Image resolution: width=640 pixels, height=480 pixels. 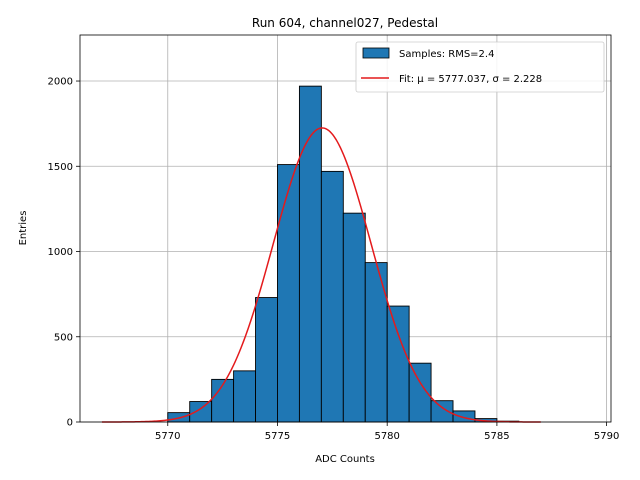 What do you see at coordinates (496, 436) in the screenshot?
I see `x-tick-label-3: 5785` at bounding box center [496, 436].